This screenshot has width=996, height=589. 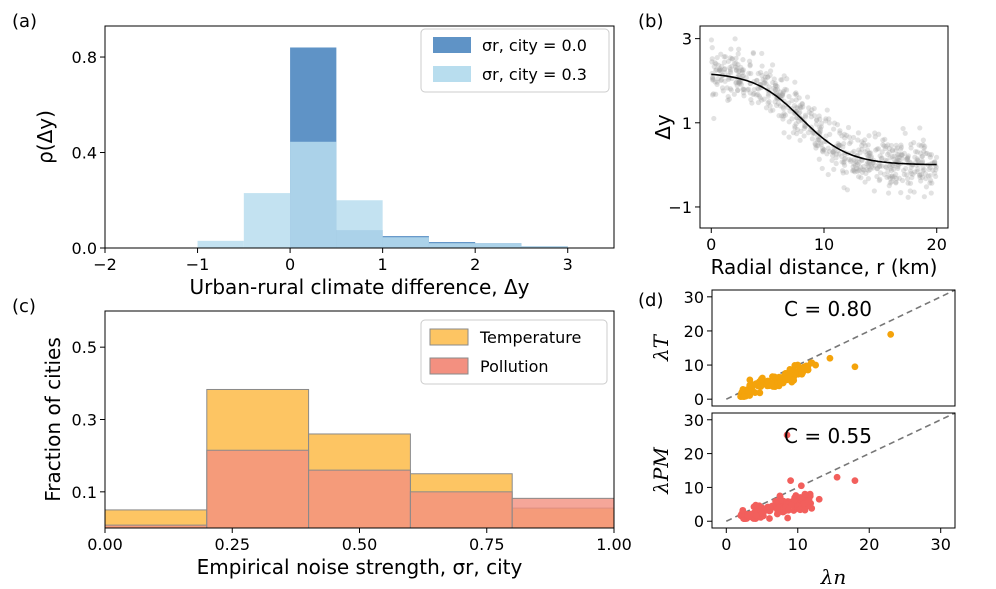 What do you see at coordinates (869, 544) in the screenshot?
I see `d_bottom-xtick-label: 20` at bounding box center [869, 544].